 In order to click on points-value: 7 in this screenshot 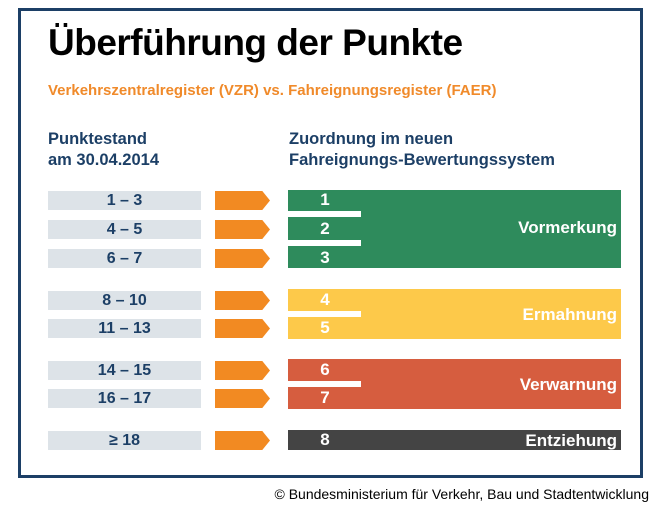, I will do `click(325, 397)`.